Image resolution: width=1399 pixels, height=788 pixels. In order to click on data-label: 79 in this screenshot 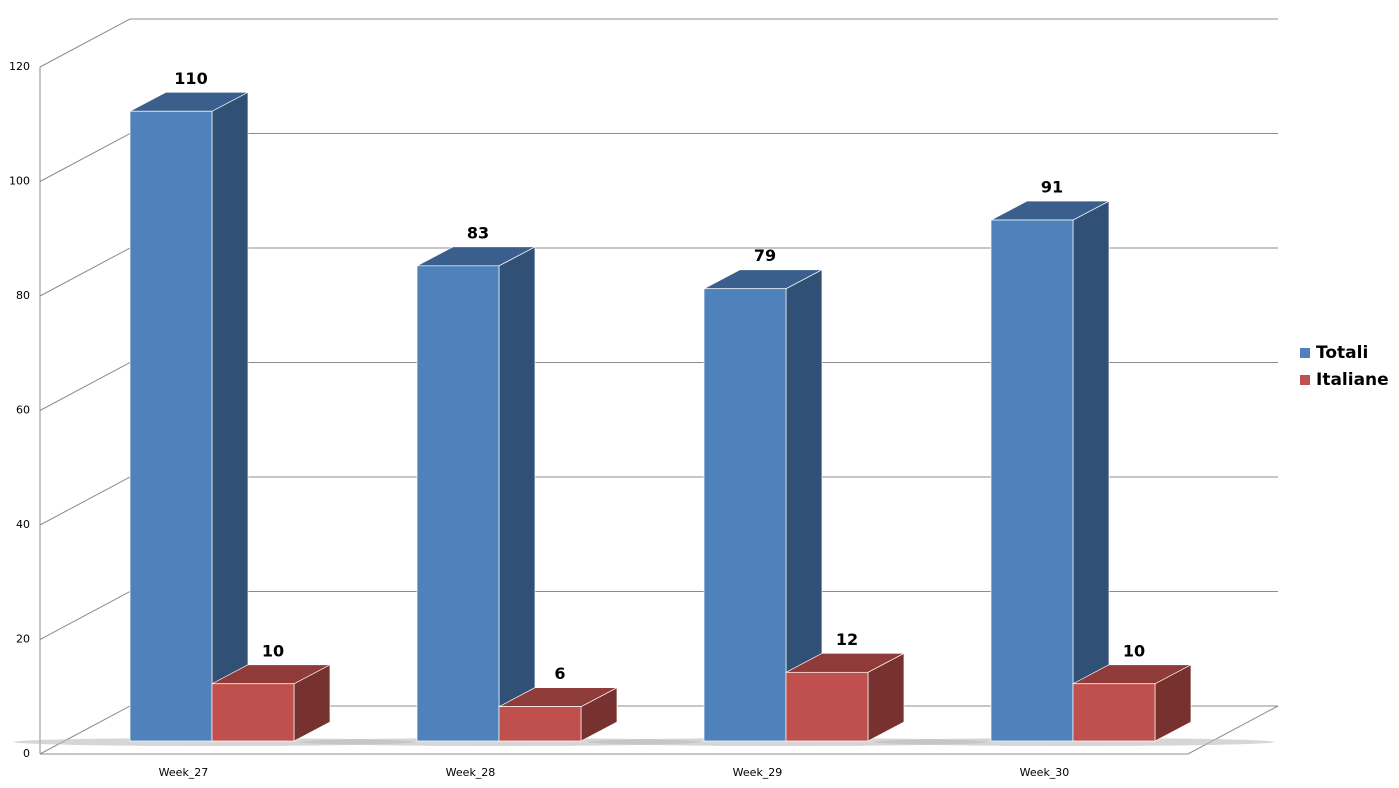, I will do `click(765, 255)`.